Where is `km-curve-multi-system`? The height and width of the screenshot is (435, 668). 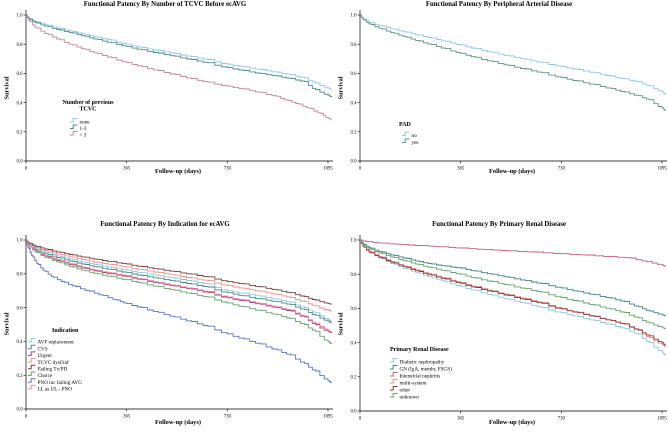
km-curve-multi-system is located at coordinates (513, 293).